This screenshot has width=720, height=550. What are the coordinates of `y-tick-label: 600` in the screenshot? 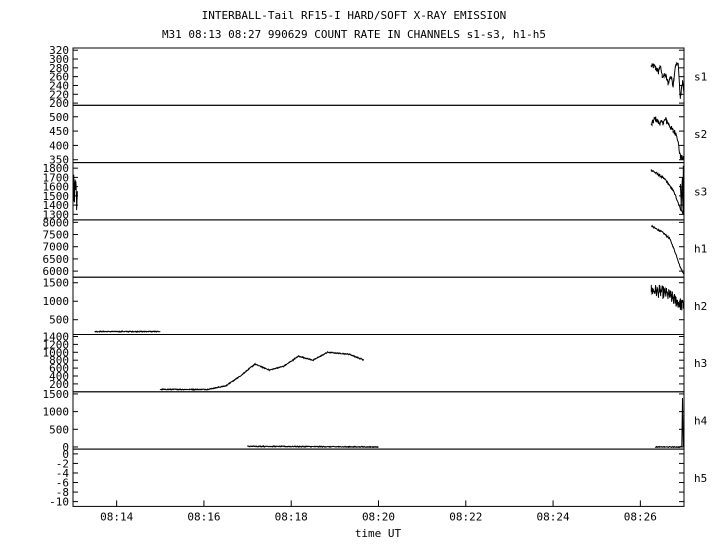 It's located at (59, 368).